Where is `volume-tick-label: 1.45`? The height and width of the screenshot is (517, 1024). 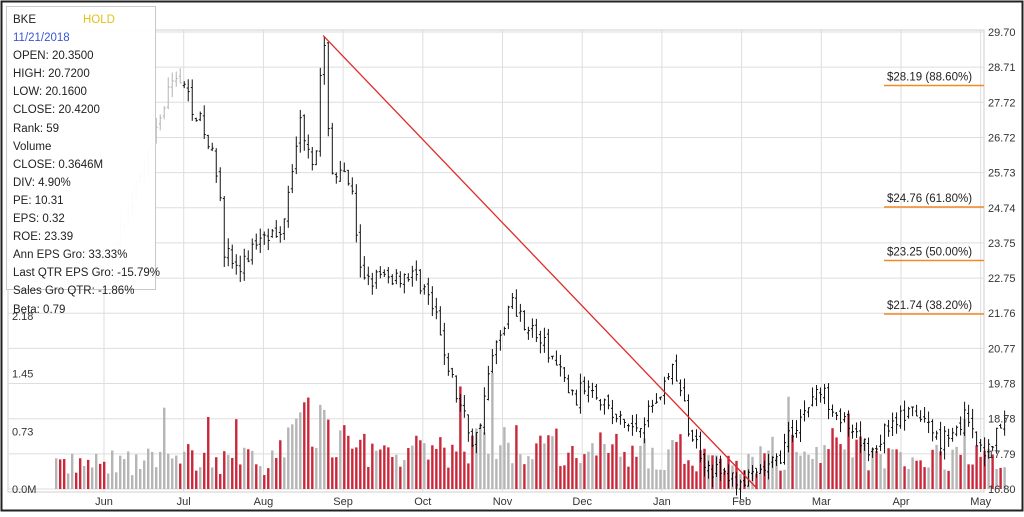 volume-tick-label: 1.45 is located at coordinates (22, 375).